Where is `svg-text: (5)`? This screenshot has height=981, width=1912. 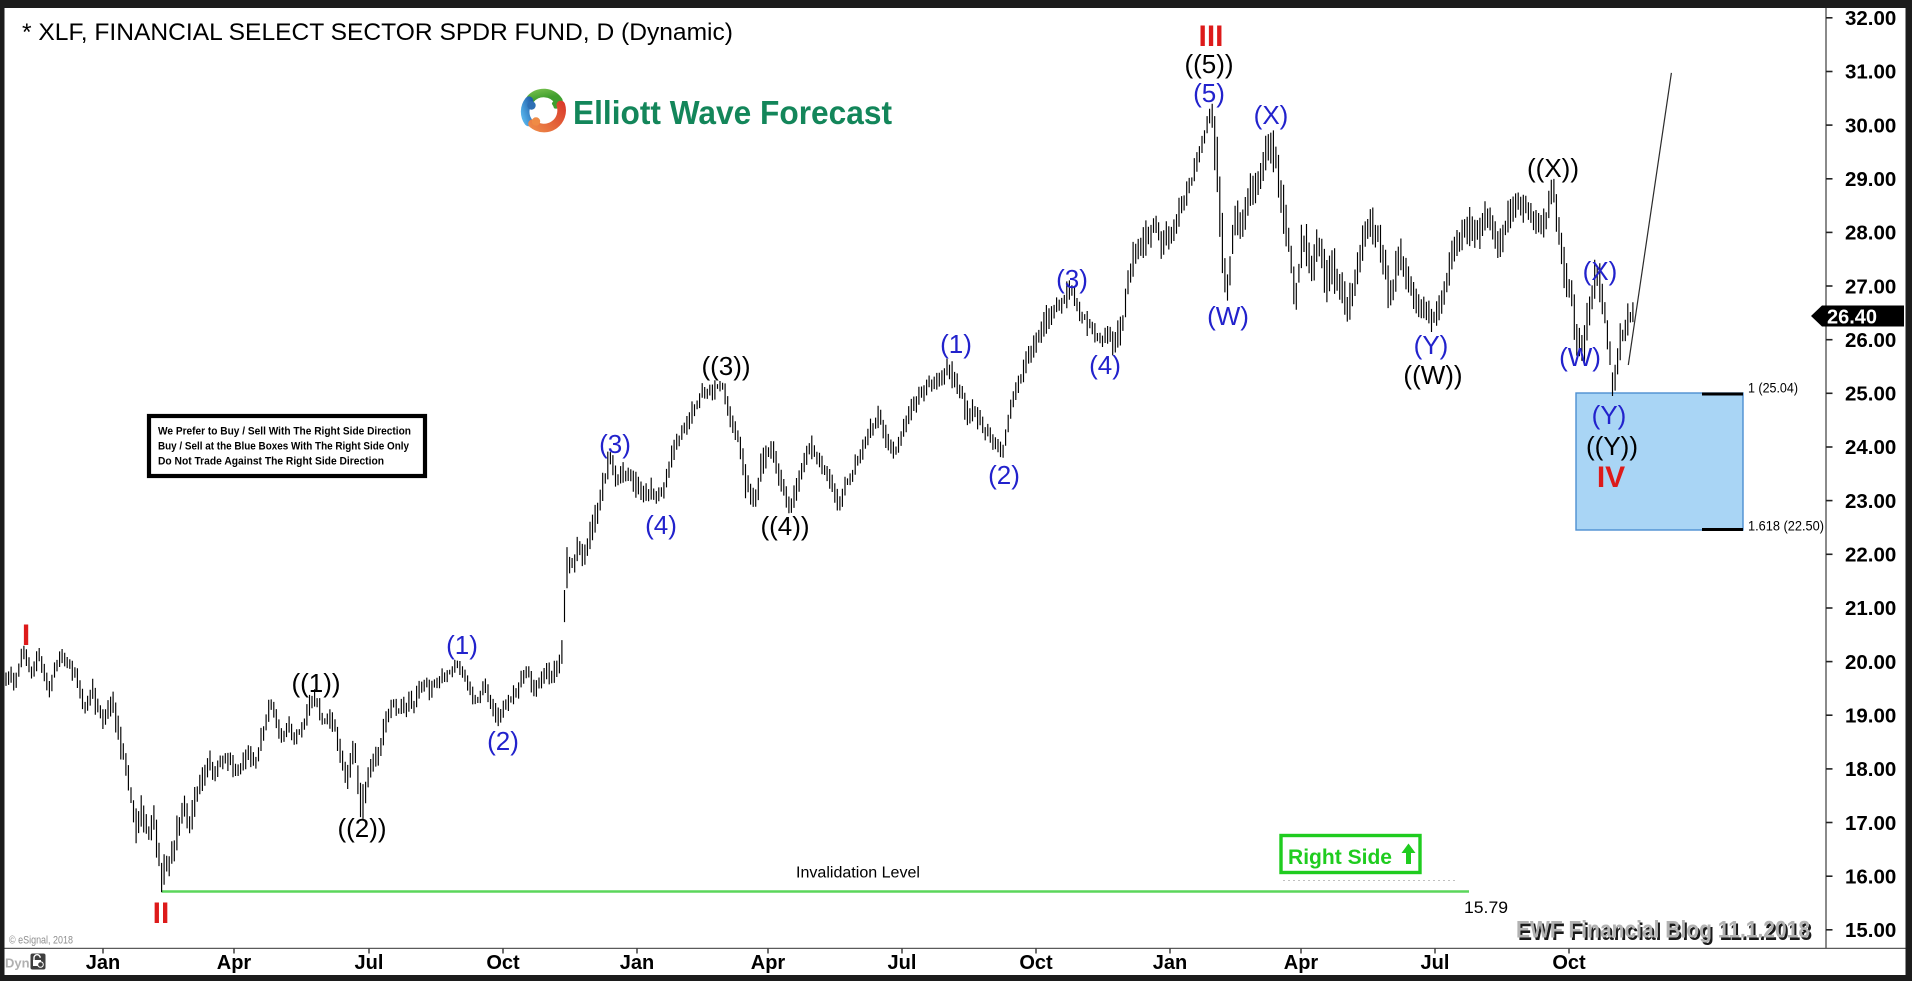
svg-text: (5) is located at coordinates (1209, 93).